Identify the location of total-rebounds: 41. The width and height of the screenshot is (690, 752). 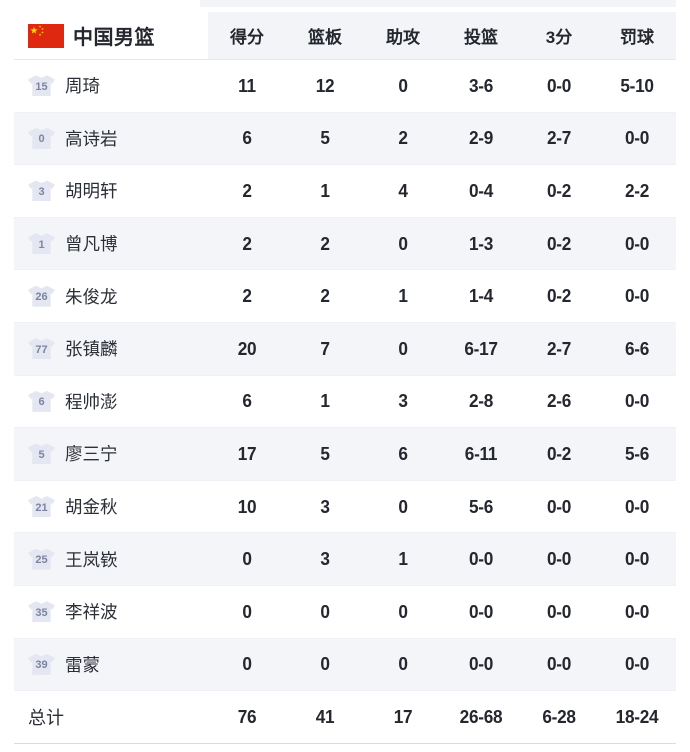
(325, 717).